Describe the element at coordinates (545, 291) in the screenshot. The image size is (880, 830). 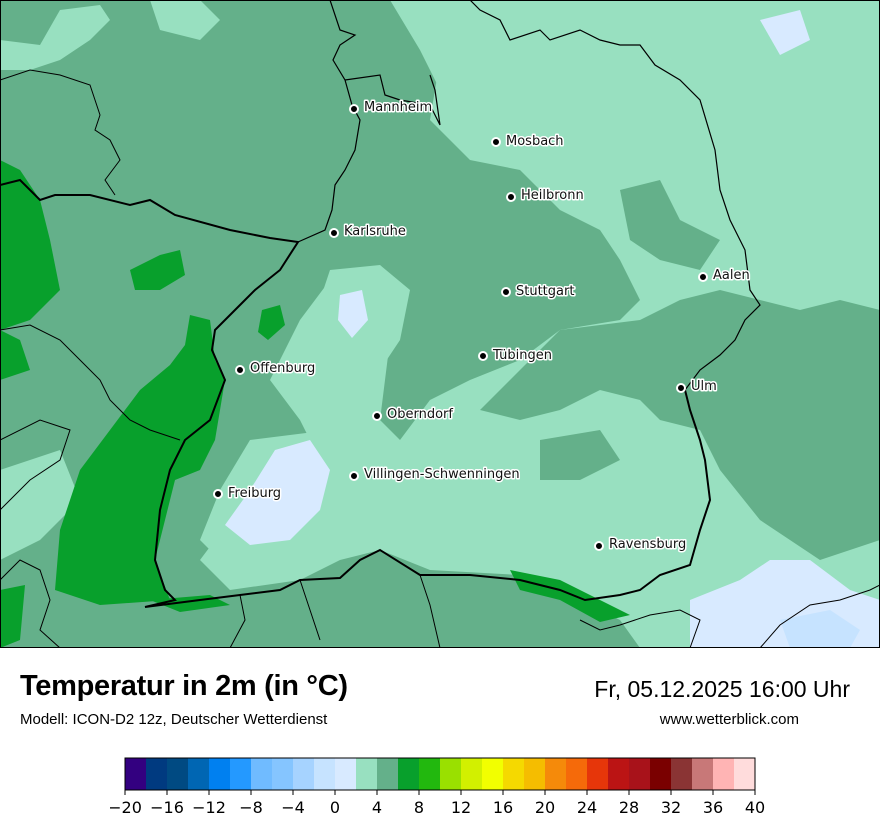
I see `svg-text: Stuttgart` at that location.